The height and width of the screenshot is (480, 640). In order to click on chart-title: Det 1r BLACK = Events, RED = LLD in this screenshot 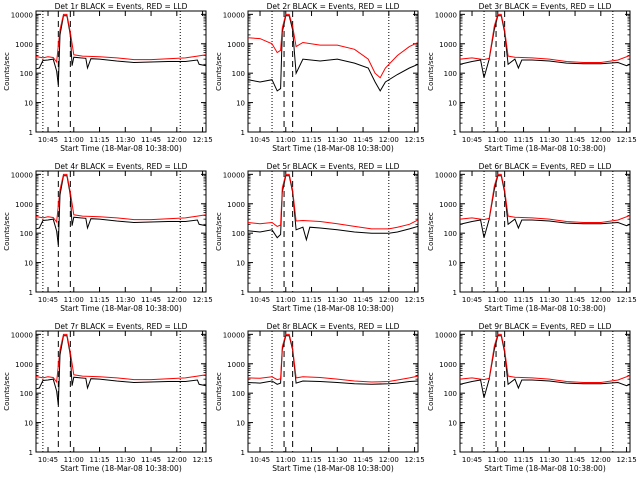, I will do `click(121, 6)`.